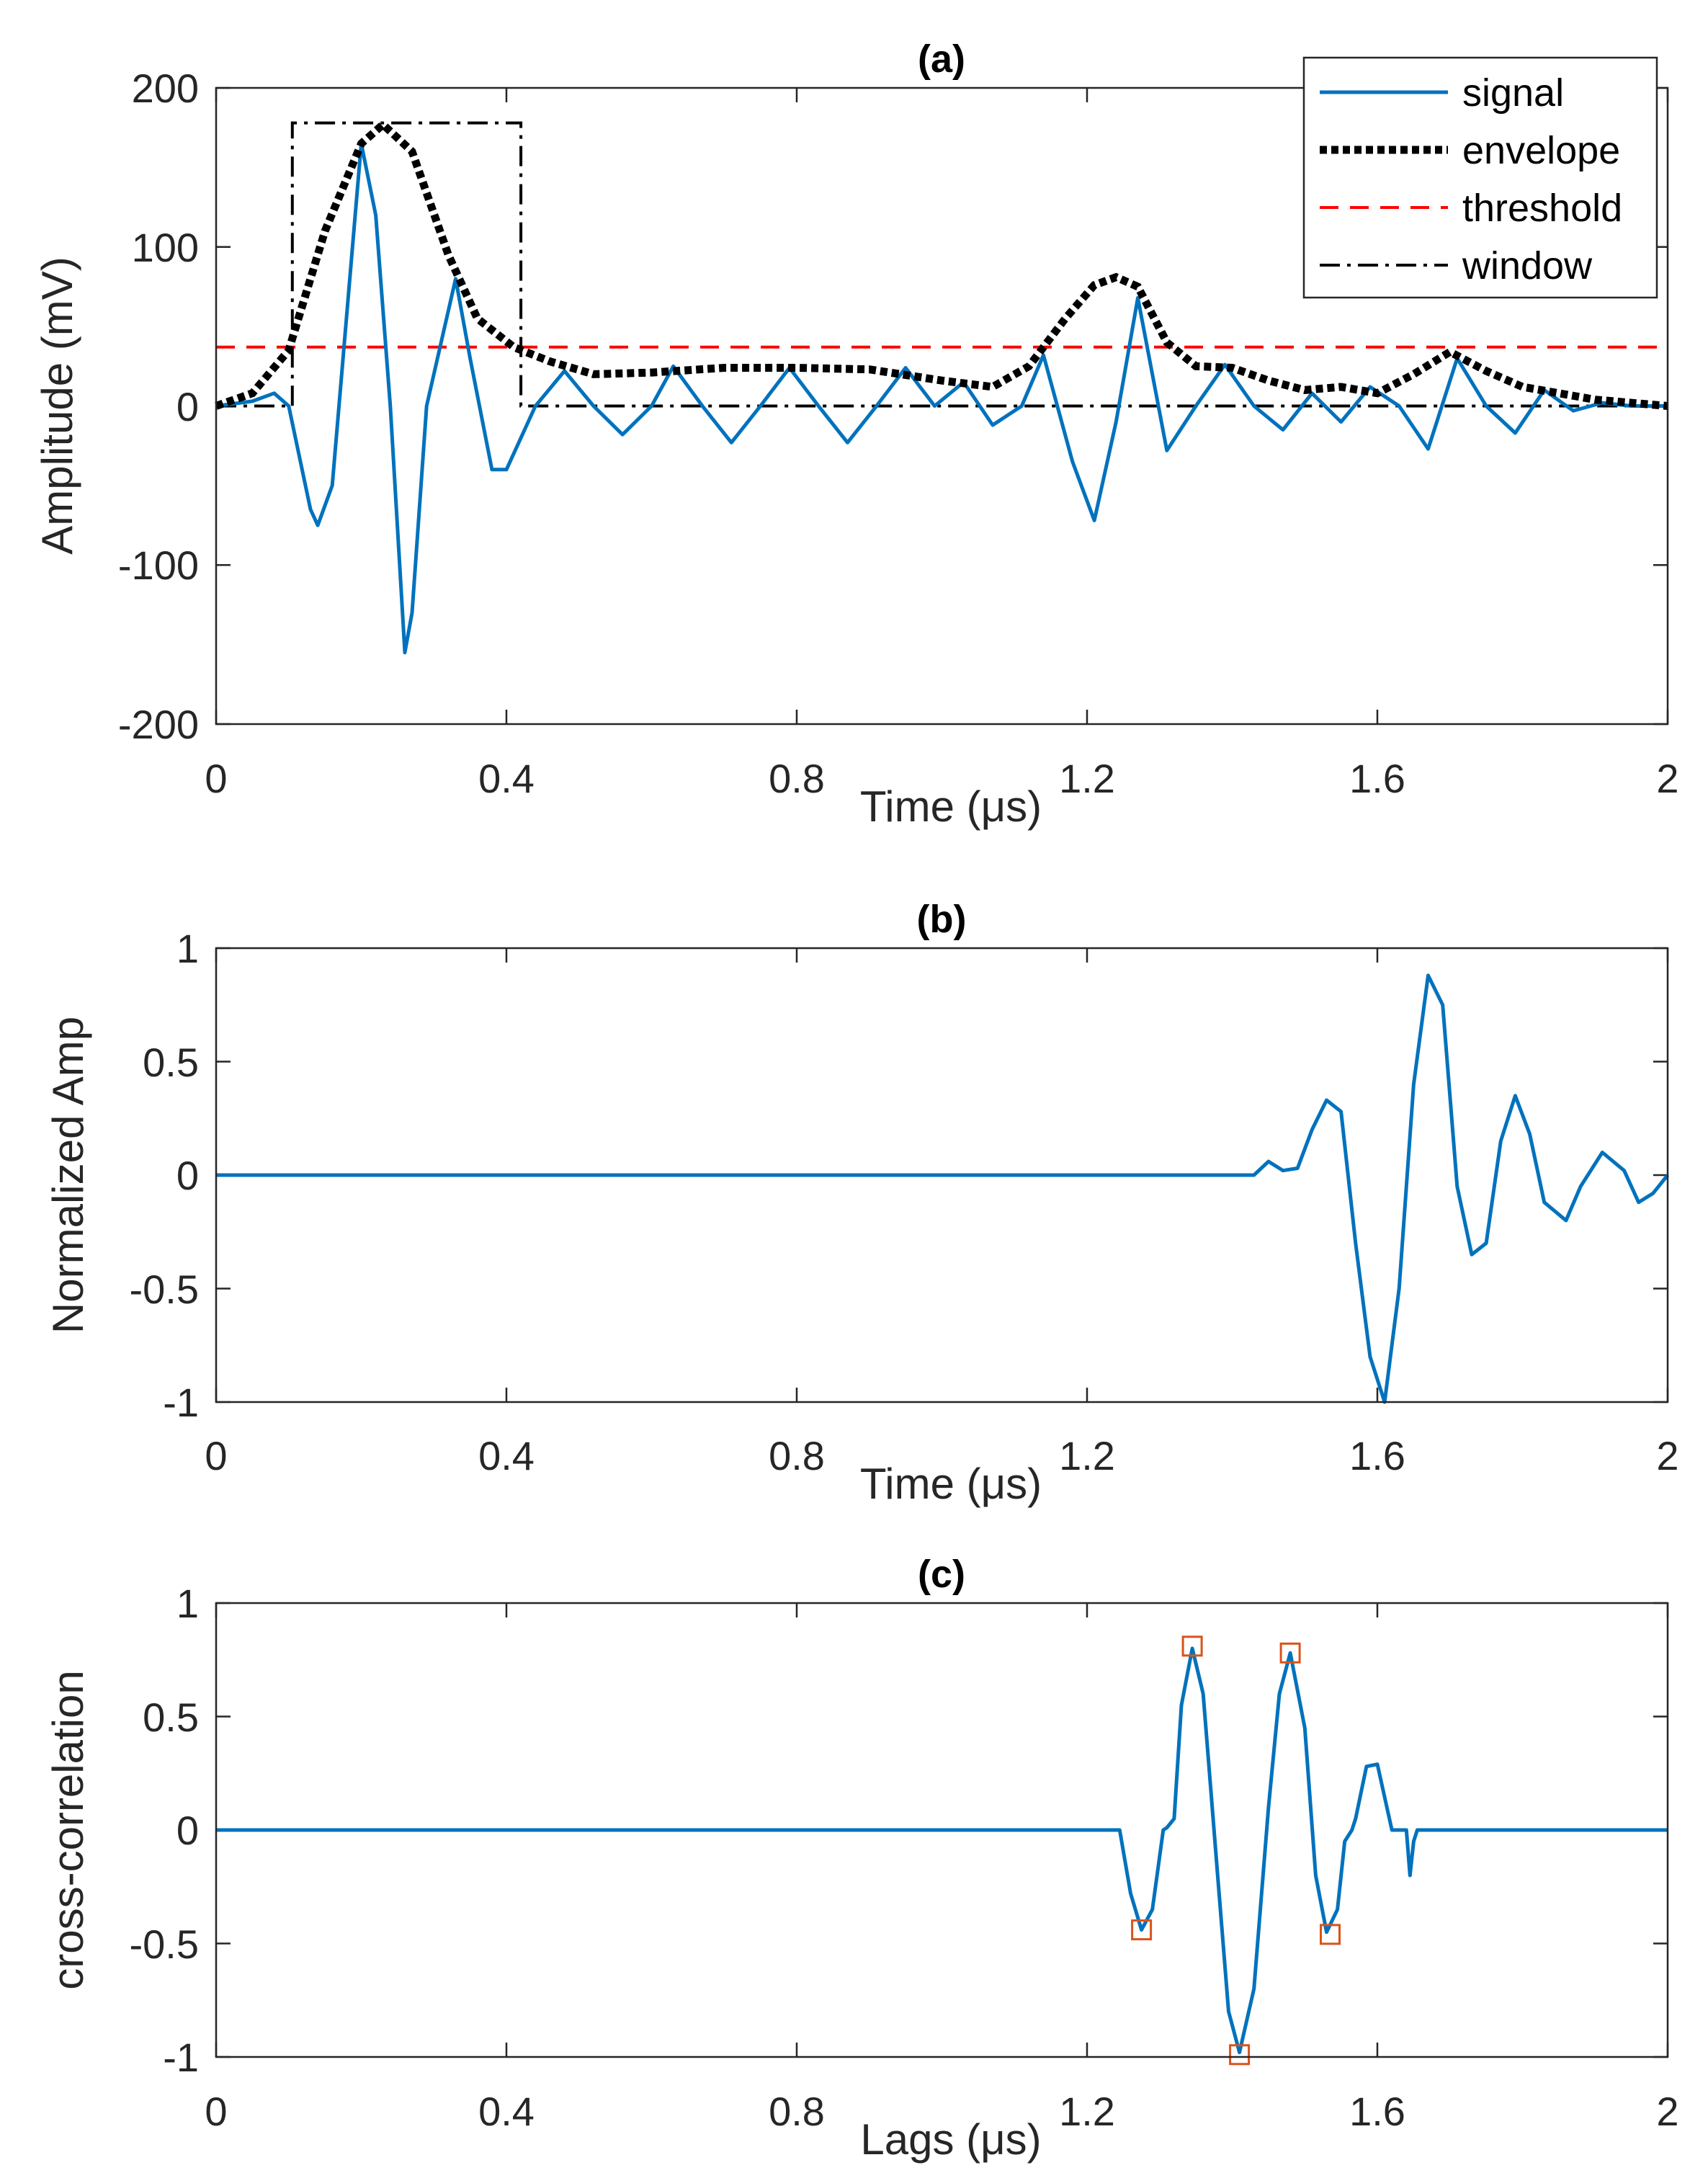  Describe the element at coordinates (941, 778) in the screenshot. I see `panel-a-xticks: 0 0.4 0.8 1.2 1.6 2` at that location.